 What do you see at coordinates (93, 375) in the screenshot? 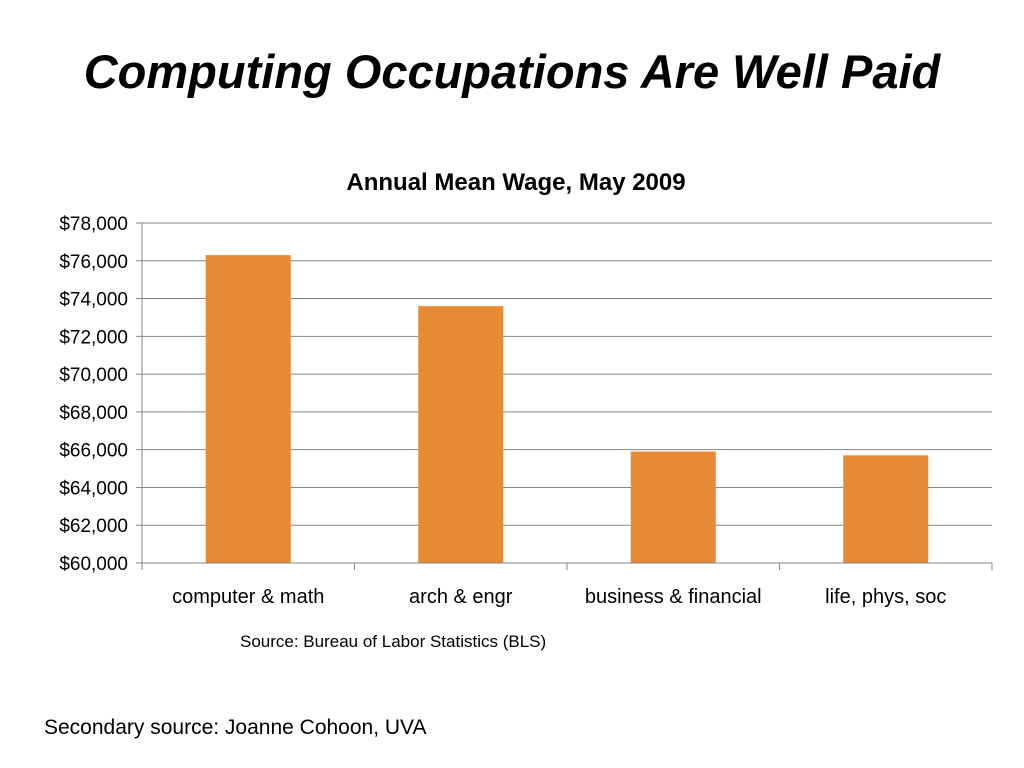
I see `y-tick-label: $70,000` at bounding box center [93, 375].